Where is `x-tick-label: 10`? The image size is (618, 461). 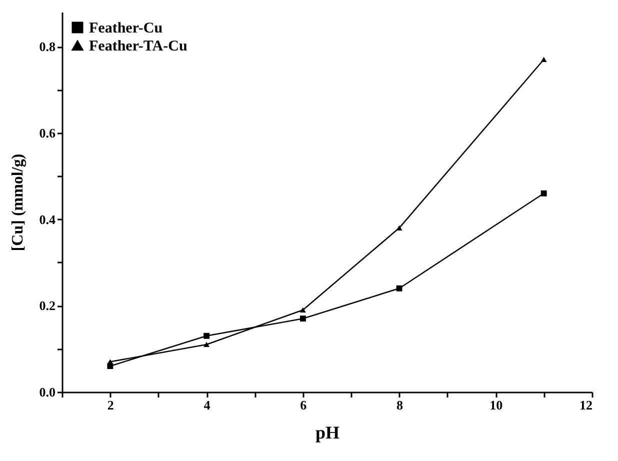 x-tick-label: 10 is located at coordinates (496, 405).